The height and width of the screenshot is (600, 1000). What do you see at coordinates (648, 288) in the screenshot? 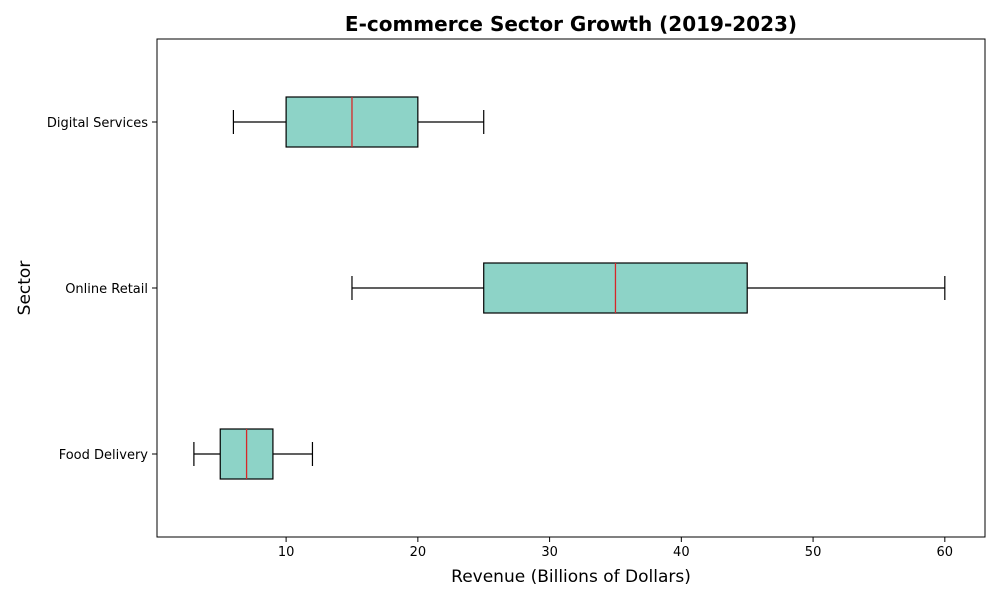
I see `box-online-retail` at bounding box center [648, 288].